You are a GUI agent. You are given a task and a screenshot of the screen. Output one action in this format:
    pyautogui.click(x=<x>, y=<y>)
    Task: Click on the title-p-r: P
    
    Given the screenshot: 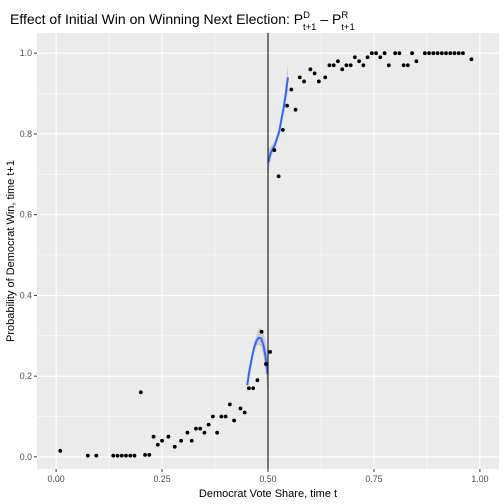 What is the action you would take?
    pyautogui.click(x=336, y=19)
    